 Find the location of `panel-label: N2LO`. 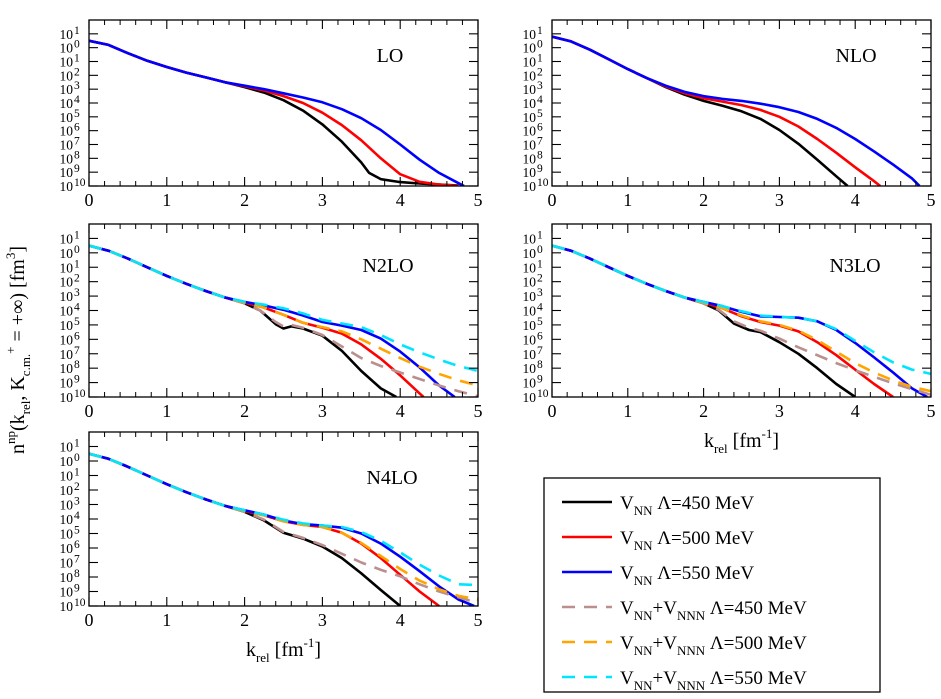

panel-label: N2LO is located at coordinates (387, 266).